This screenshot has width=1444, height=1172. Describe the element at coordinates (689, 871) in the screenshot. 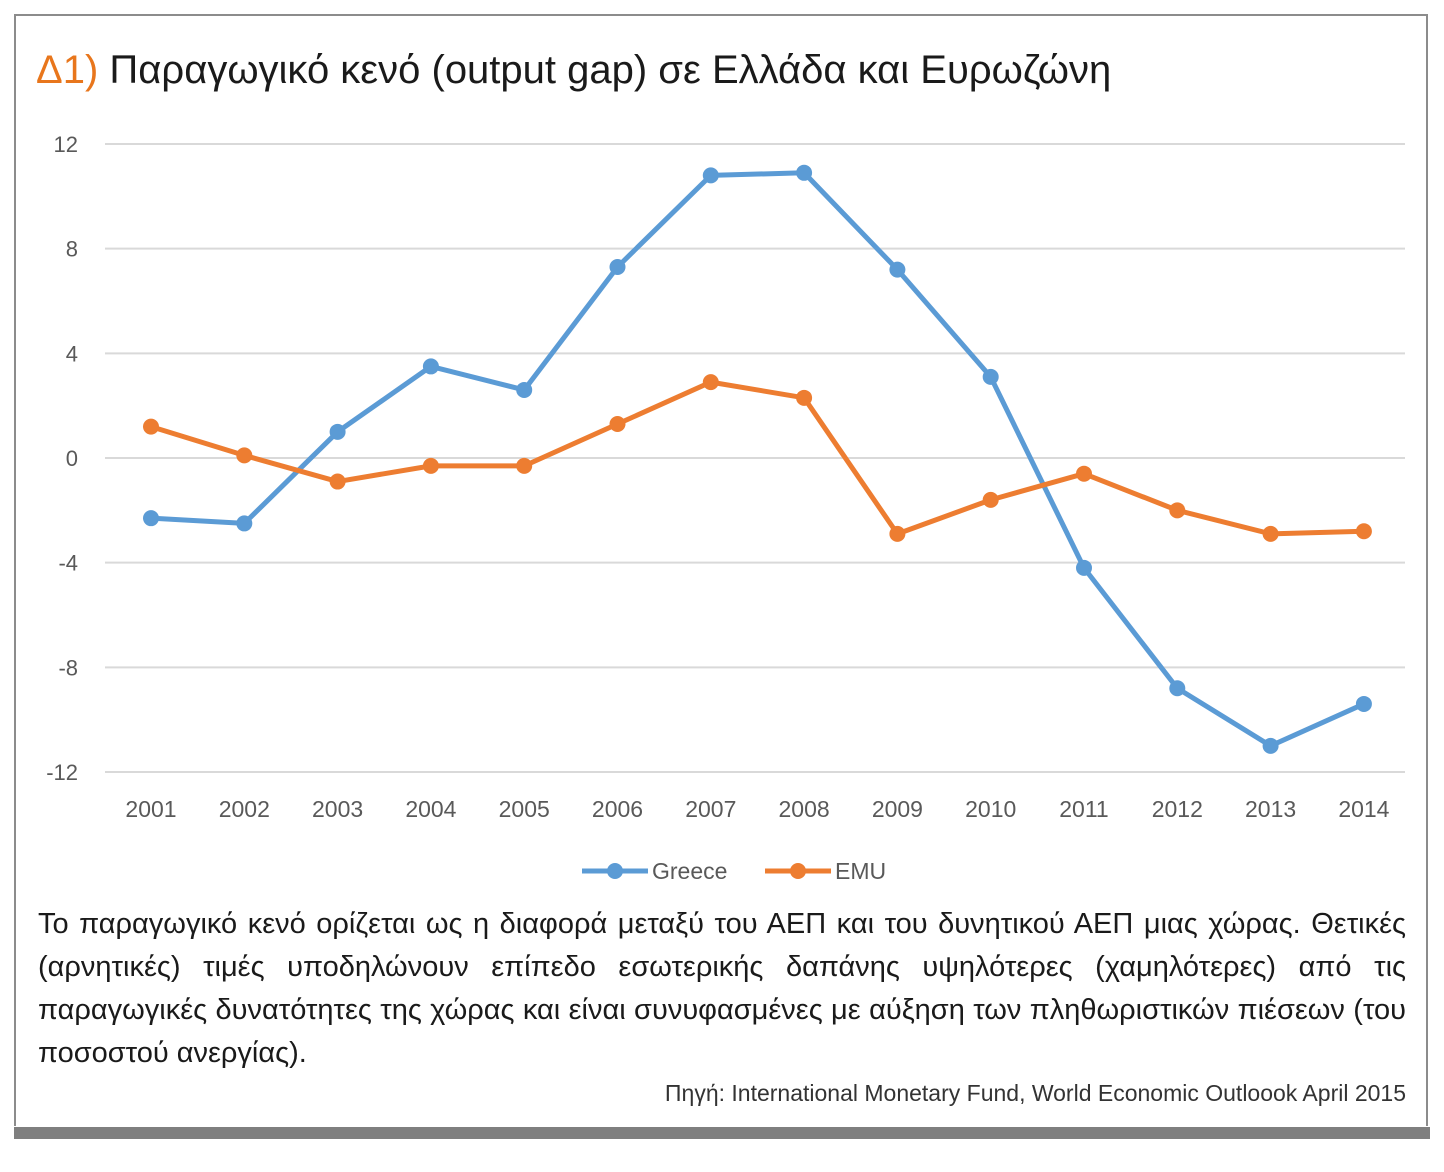

I see `legend-label-greece: Greece` at that location.